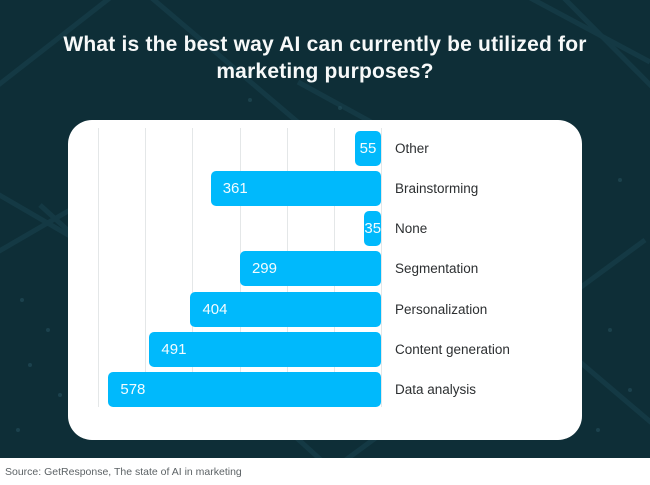 The width and height of the screenshot is (650, 485). I want to click on bar-brainstorming: 361, so click(295, 188).